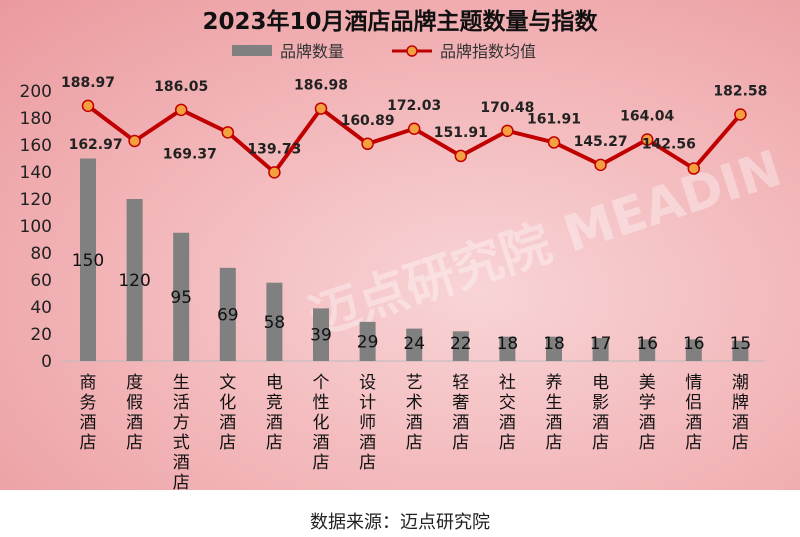  What do you see at coordinates (181, 443) in the screenshot?
I see `x-category-label: 式` at bounding box center [181, 443].